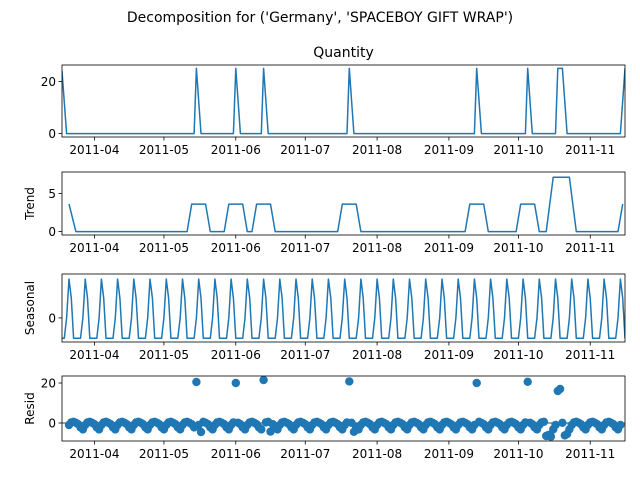 This screenshot has width=640, height=480. I want to click on y-axis-label: Trend, so click(30, 204).